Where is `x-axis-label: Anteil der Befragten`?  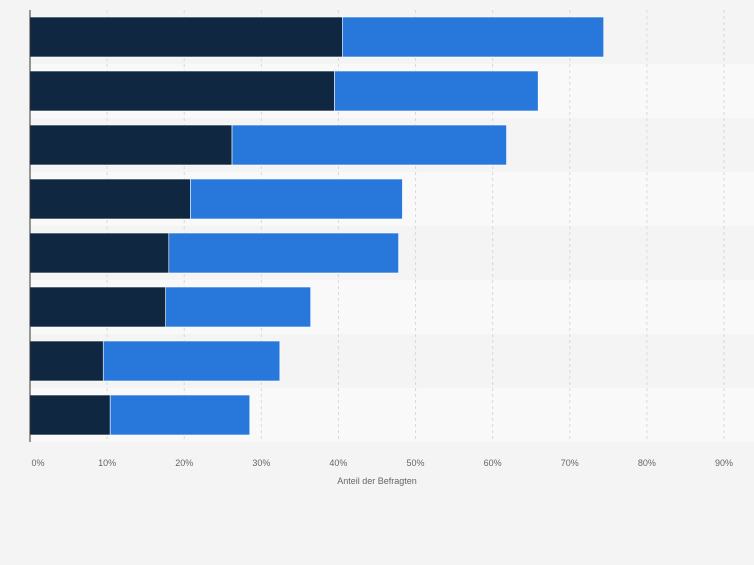 x-axis-label: Anteil der Befragten is located at coordinates (377, 481).